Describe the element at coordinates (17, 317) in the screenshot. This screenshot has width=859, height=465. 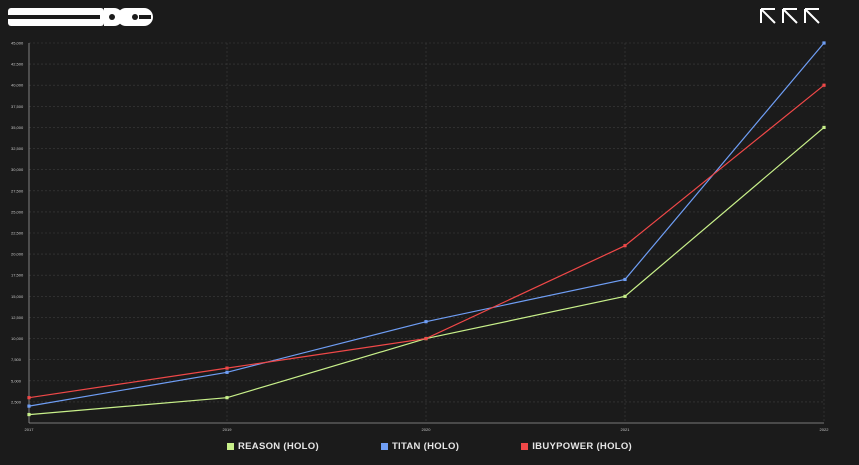
I see `y-tick-label: 12,500` at that location.